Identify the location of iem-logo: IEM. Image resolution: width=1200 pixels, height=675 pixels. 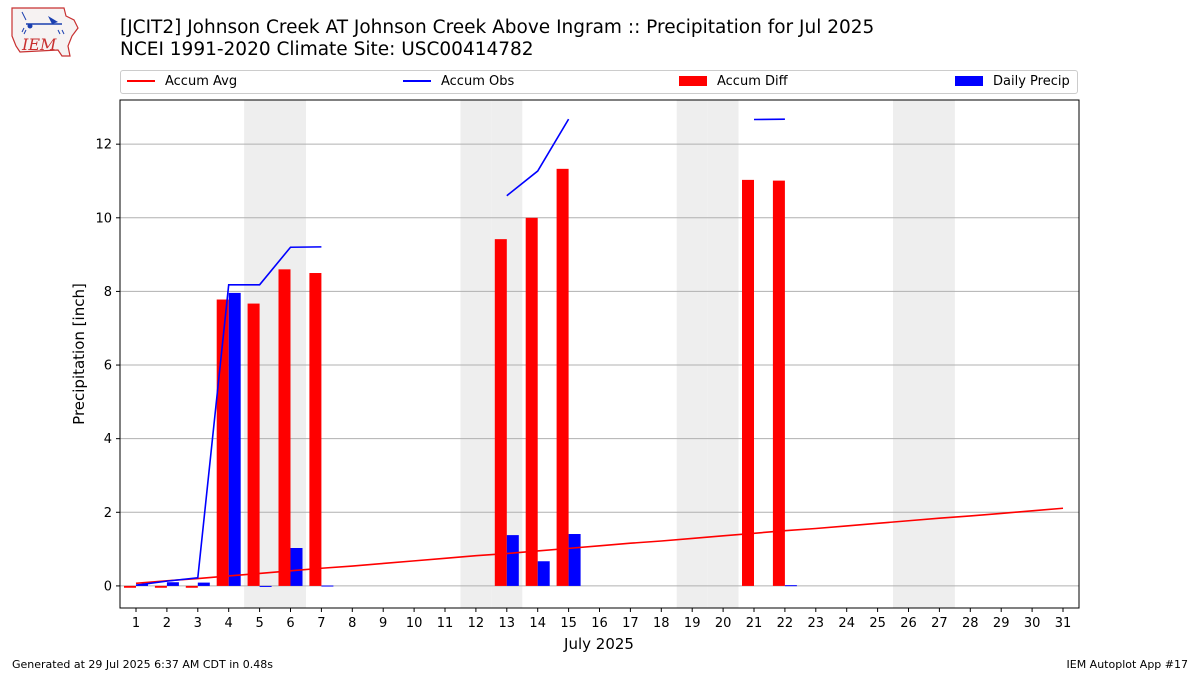
(45, 32).